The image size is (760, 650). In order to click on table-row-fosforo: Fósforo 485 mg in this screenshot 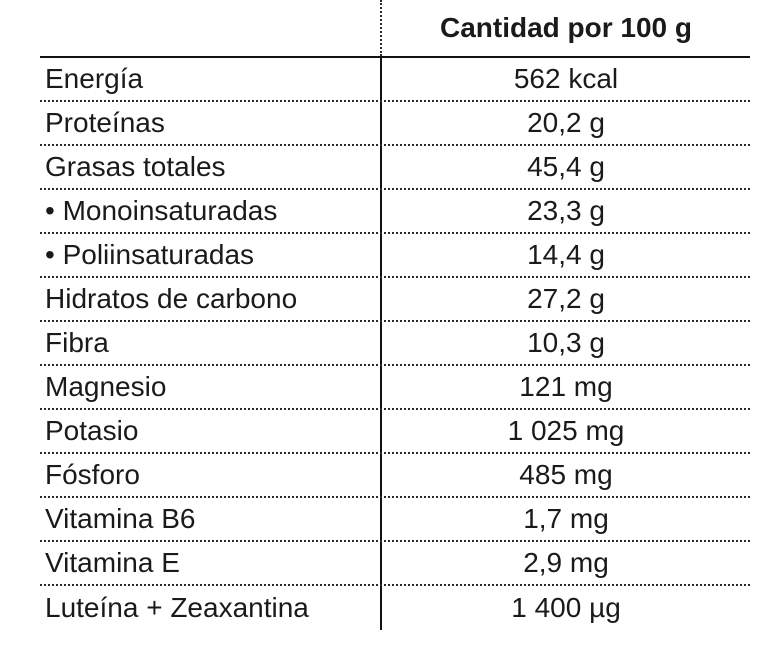, I will do `click(395, 476)`.